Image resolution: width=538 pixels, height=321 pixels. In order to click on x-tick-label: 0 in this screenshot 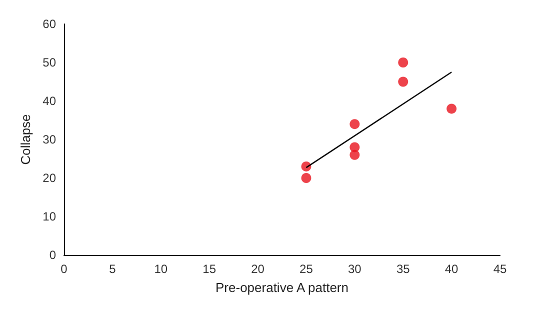, I will do `click(64, 269)`.